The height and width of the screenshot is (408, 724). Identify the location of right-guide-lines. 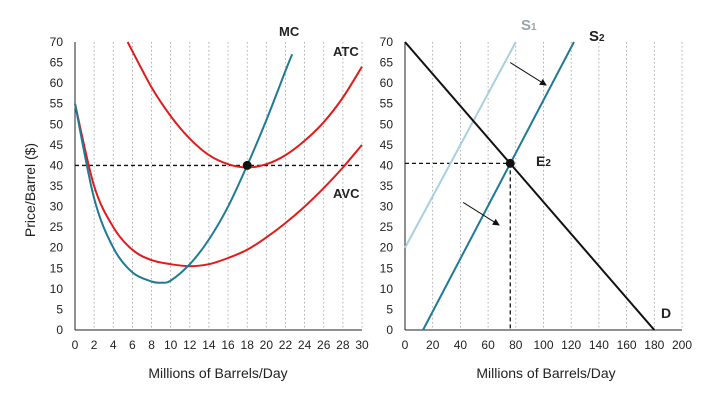
(458, 246).